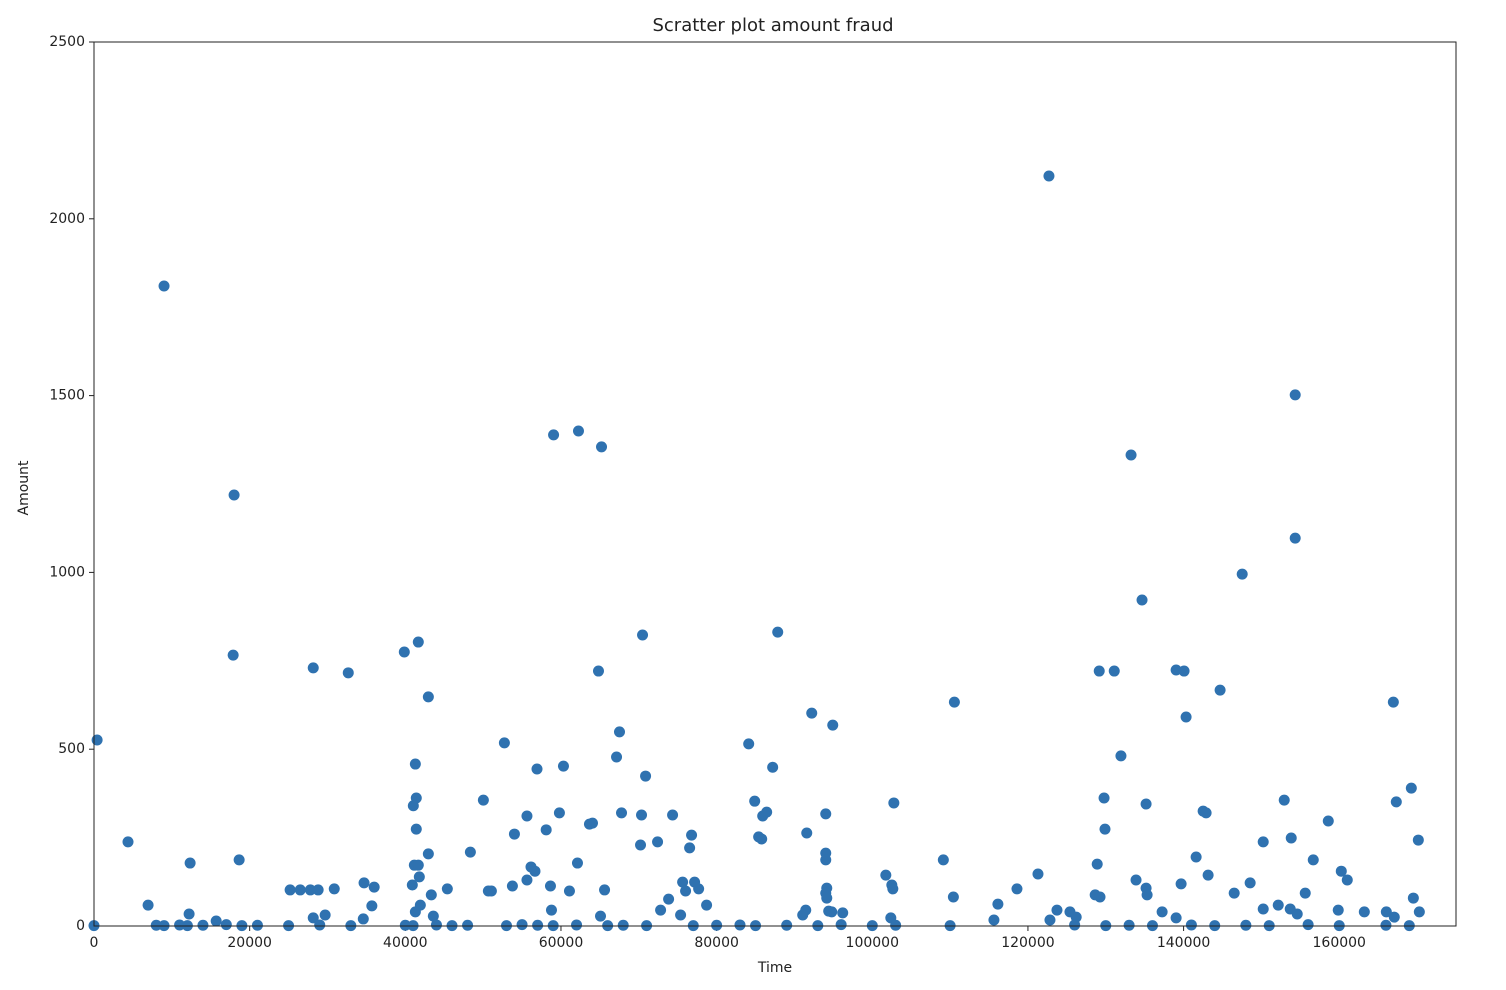  Describe the element at coordinates (94, 943) in the screenshot. I see `x-tick-label: 0` at that location.